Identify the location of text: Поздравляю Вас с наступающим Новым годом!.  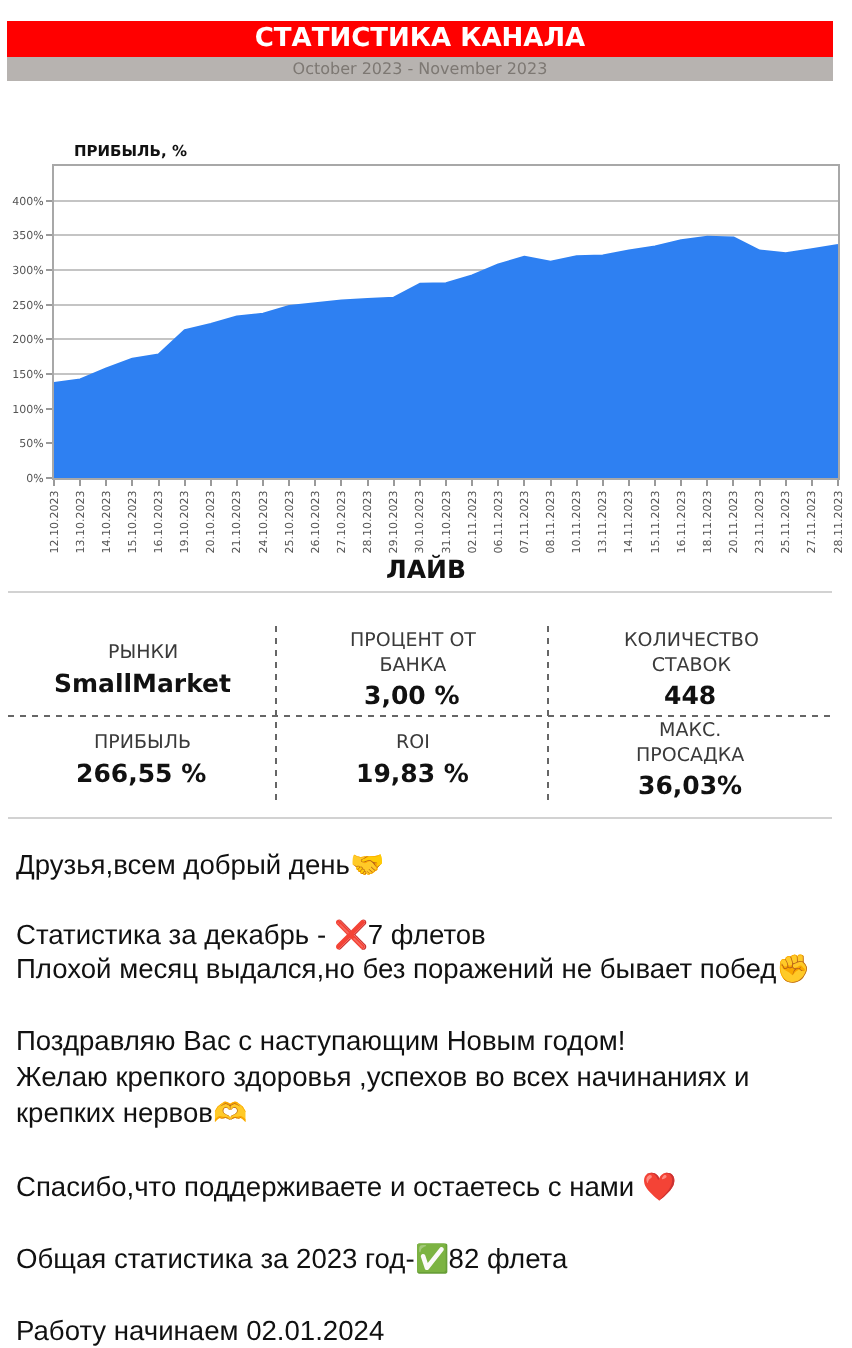
(321, 1041).